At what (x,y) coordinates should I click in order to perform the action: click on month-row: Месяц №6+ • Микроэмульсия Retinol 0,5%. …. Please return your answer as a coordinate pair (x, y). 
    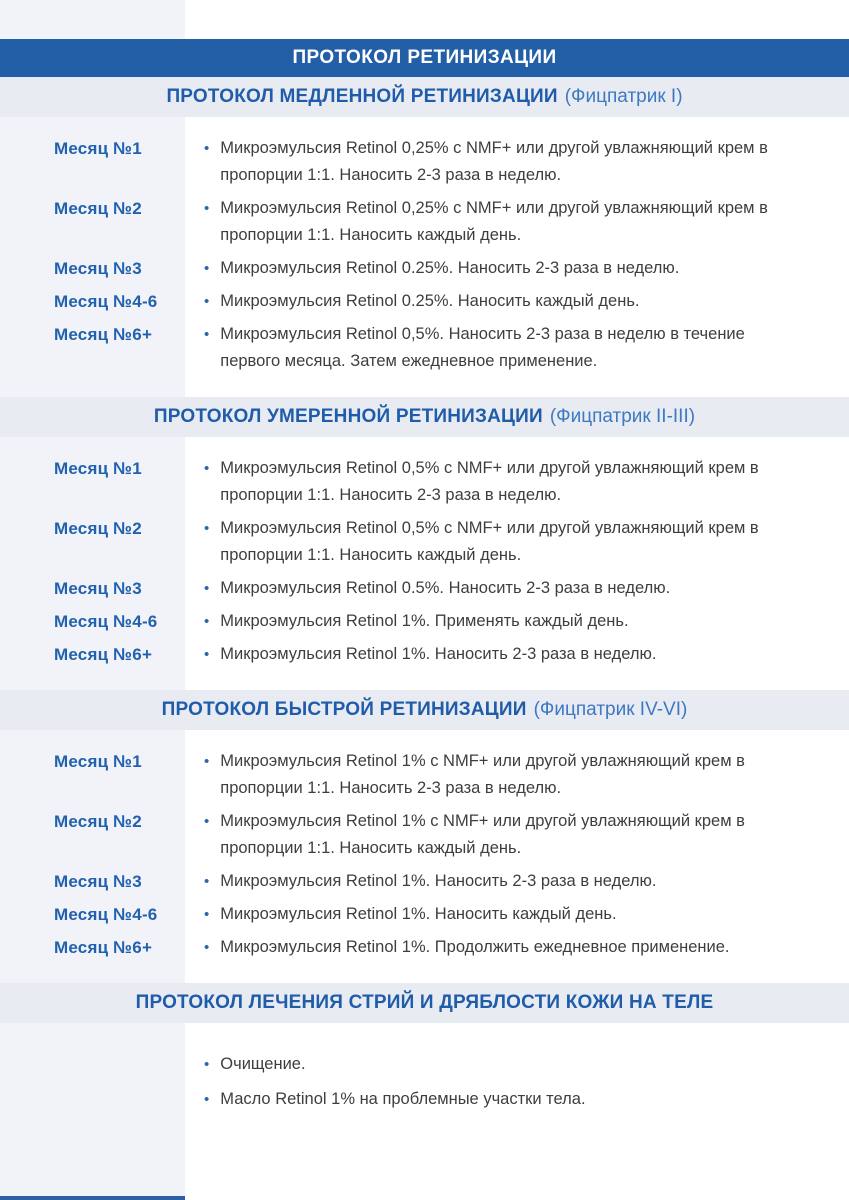
    Looking at the image, I should click on (404, 348).